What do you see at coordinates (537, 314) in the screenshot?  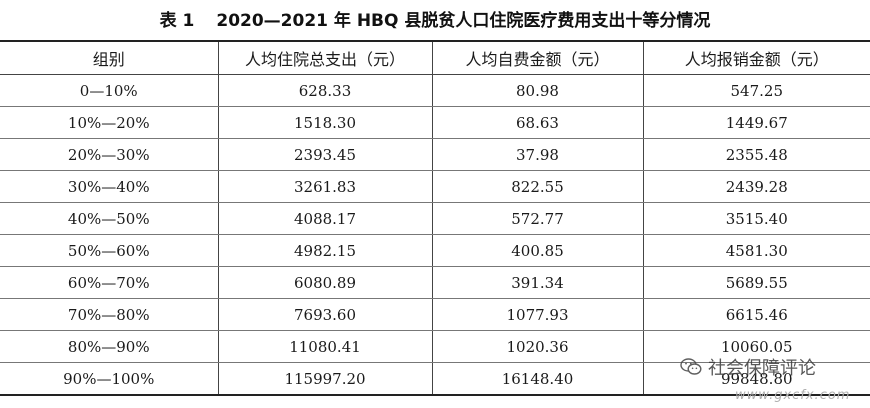 I see `cell-out-of-pocket: 1077.93` at bounding box center [537, 314].